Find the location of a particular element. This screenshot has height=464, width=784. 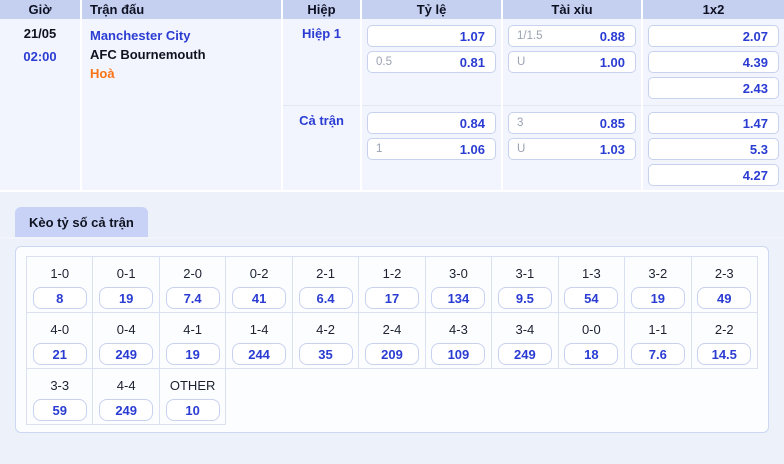

header-half: Hiệp is located at coordinates (321, 9).